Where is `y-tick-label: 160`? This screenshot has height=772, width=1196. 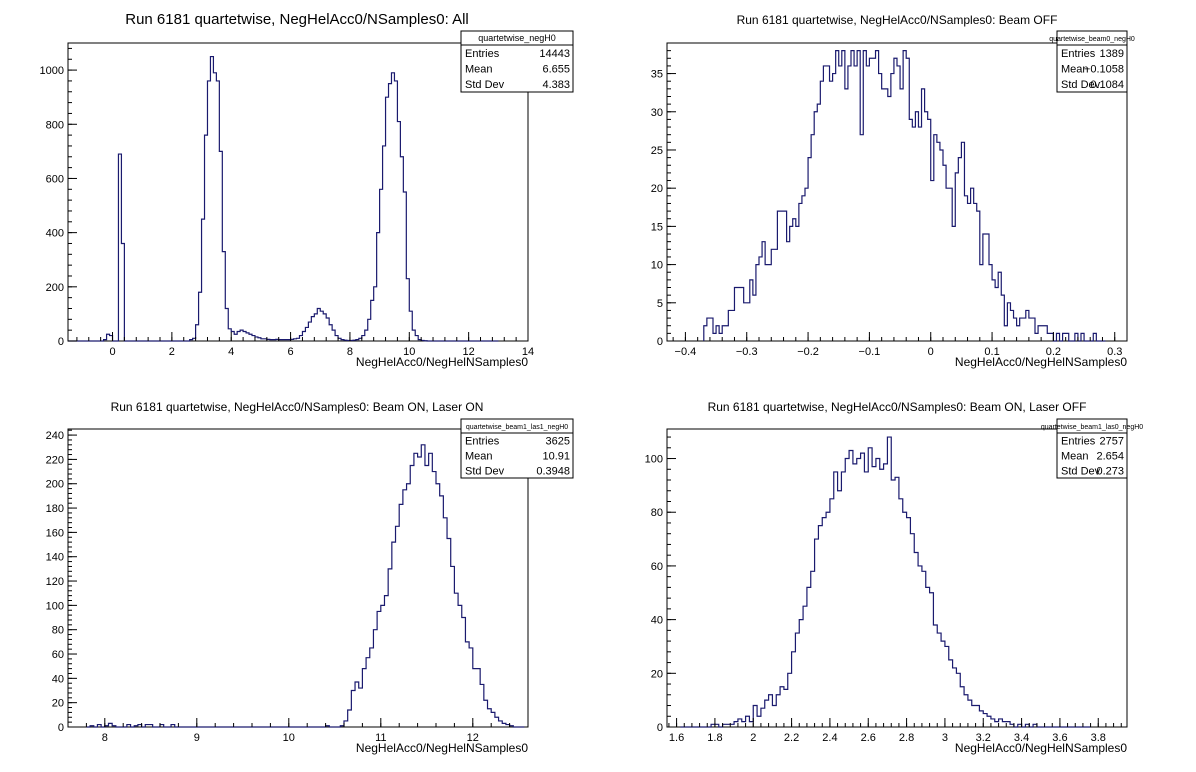
y-tick-label: 160 is located at coordinates (55, 533).